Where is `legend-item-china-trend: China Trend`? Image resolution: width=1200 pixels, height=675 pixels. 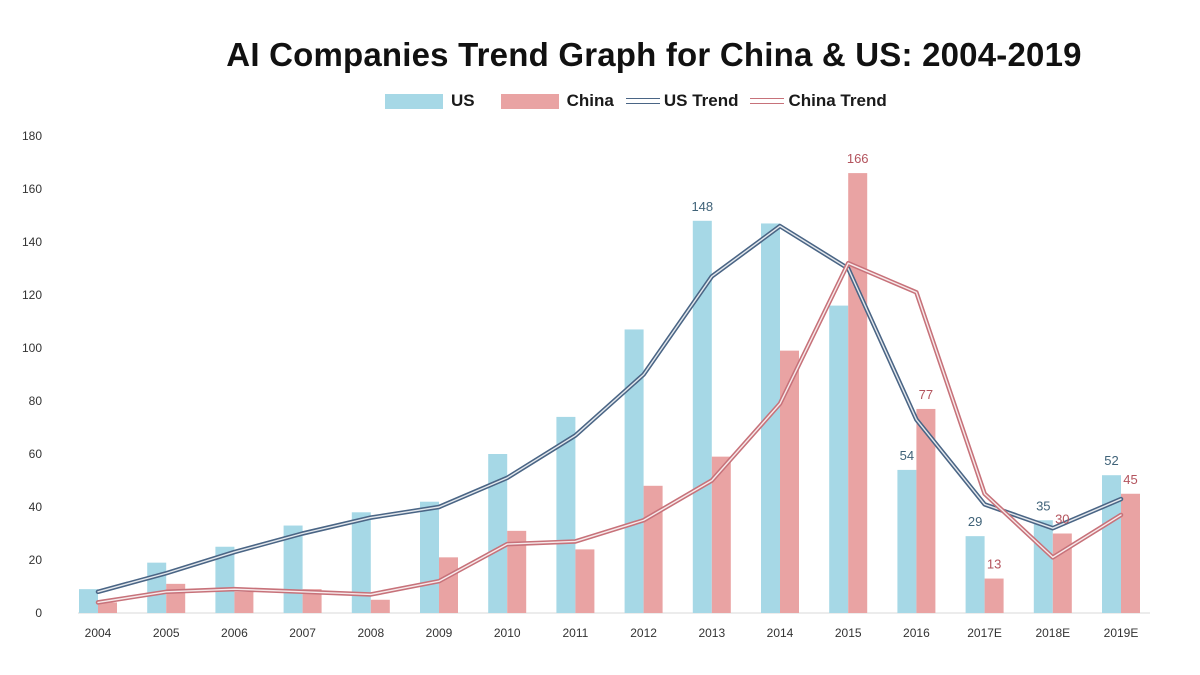 legend-item-china-trend: China Trend is located at coordinates (818, 101).